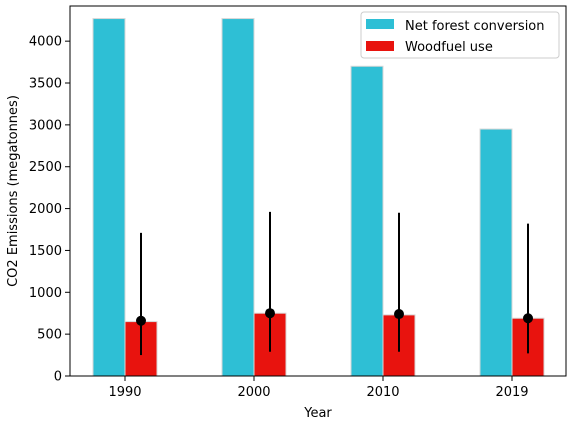  What do you see at coordinates (382, 392) in the screenshot?
I see `x-tick-label-2010: 2010` at bounding box center [382, 392].